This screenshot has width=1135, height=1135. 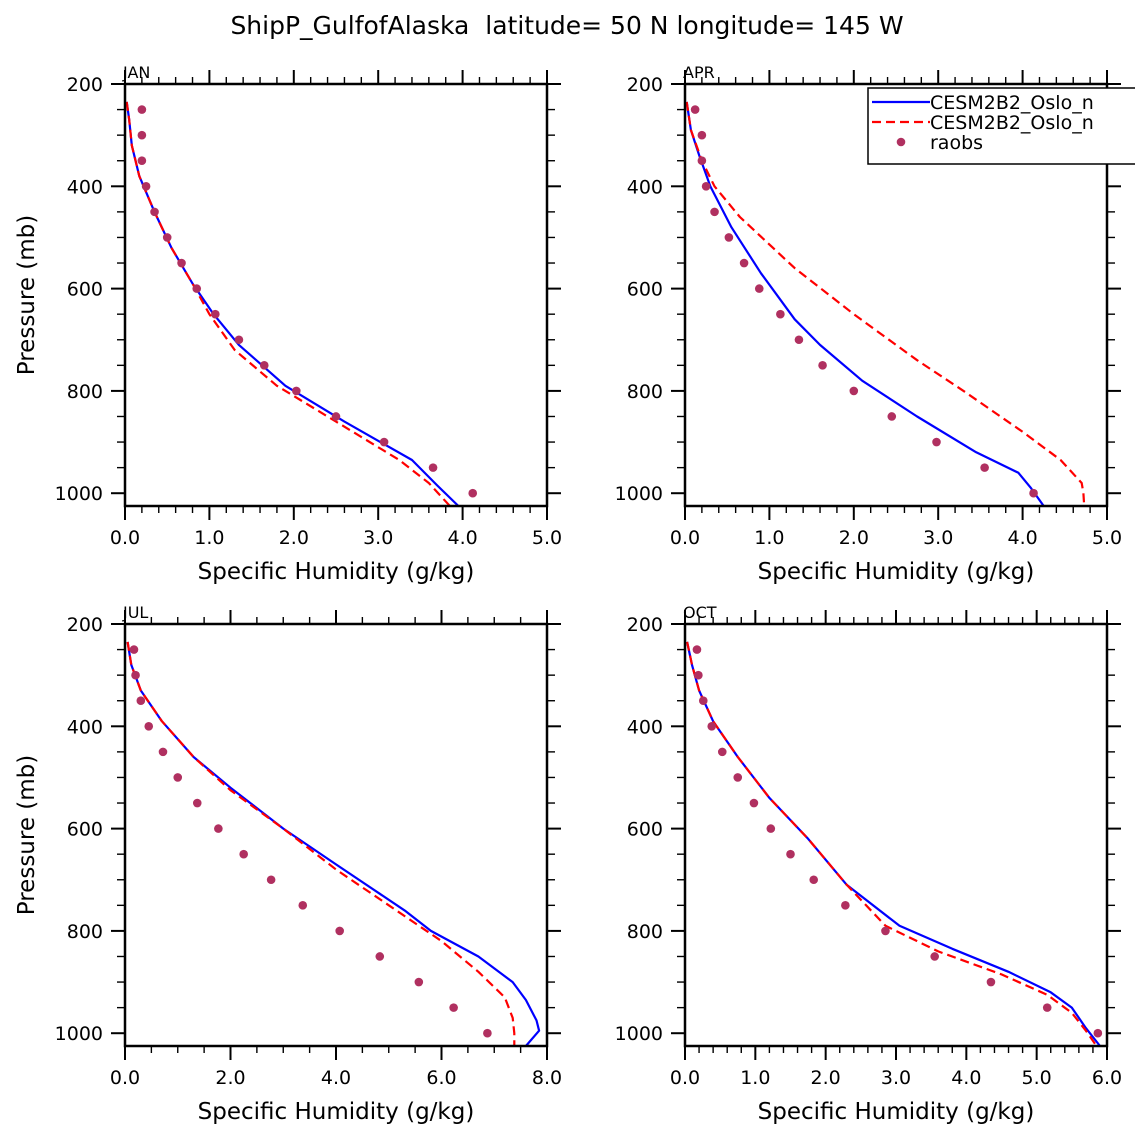 I want to click on panel-label: JUL, so click(x=135, y=612).